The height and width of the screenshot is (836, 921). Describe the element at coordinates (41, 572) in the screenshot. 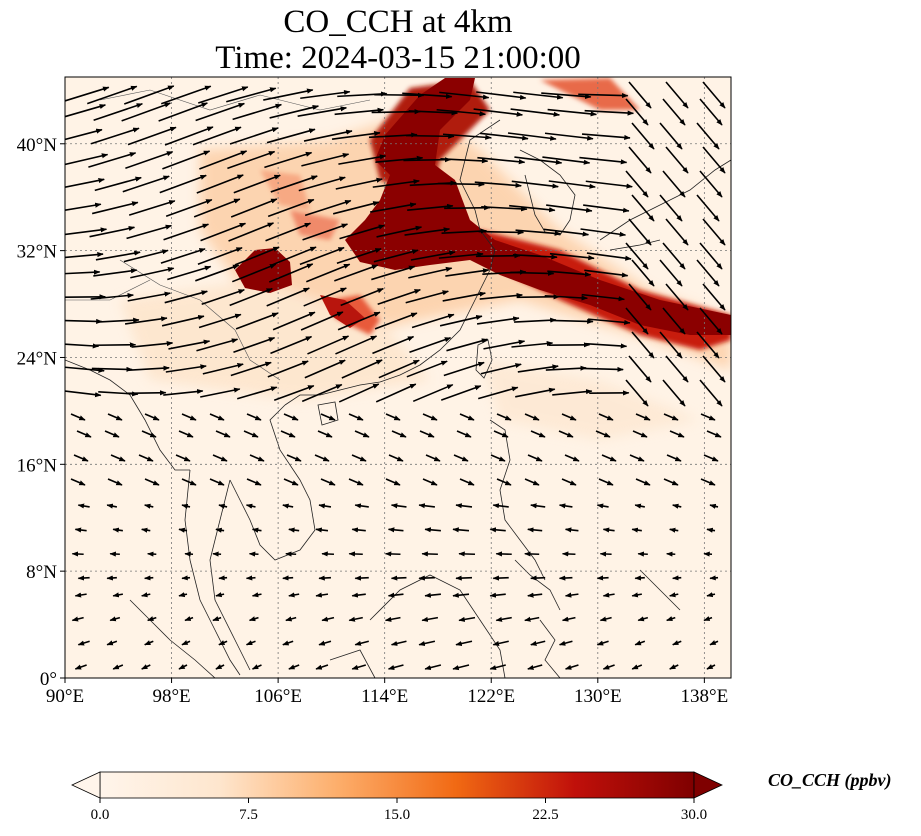

I see `y-tick-label: 8°N` at that location.